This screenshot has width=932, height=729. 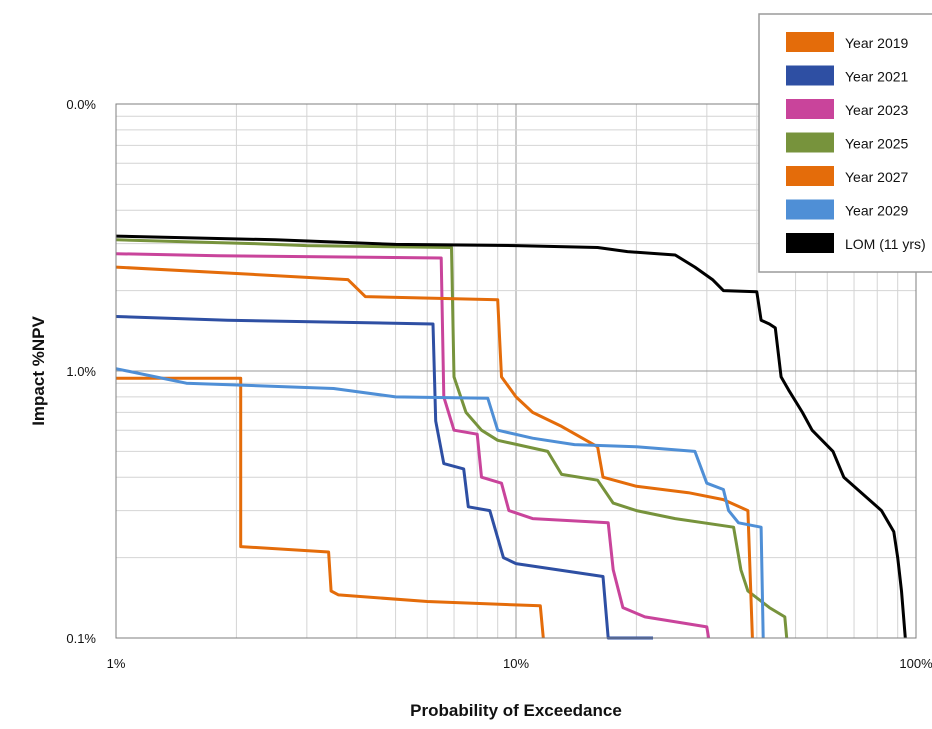 I want to click on y-tick-label: 1.0%, so click(x=81, y=371).